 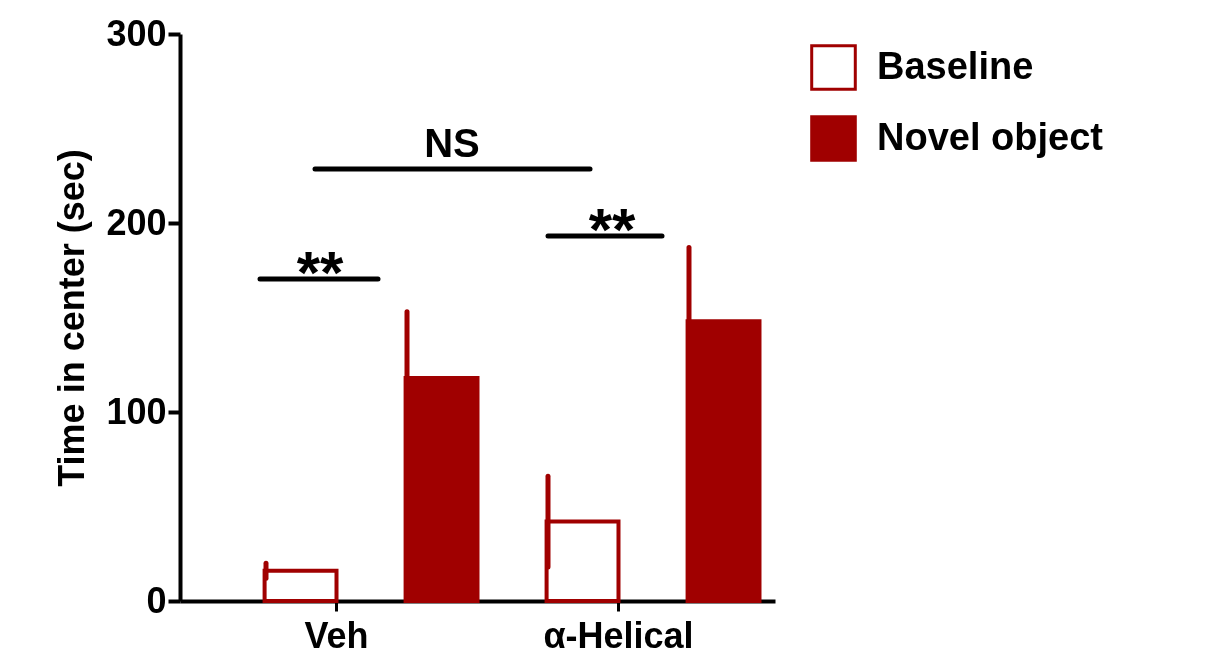 I want to click on annotation: NS, so click(x=452, y=143).